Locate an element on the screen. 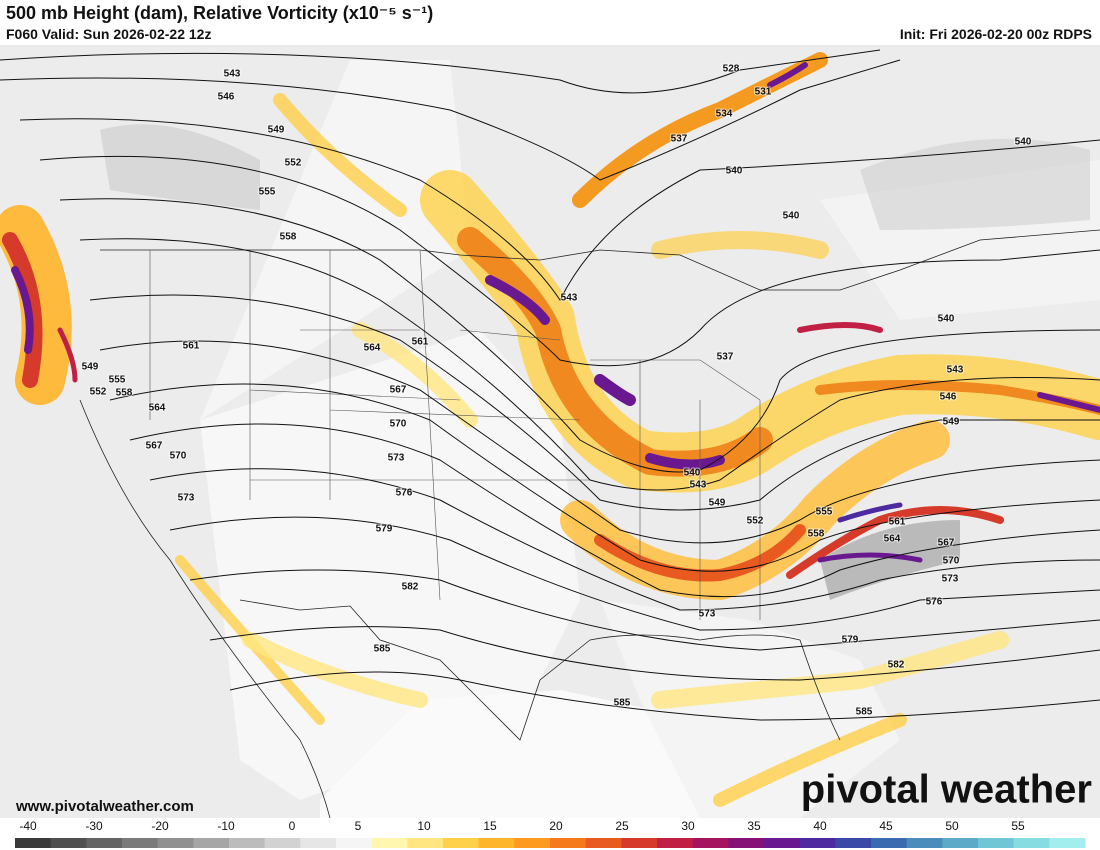 The image size is (1100, 850). watermark: pivotal weather is located at coordinates (946, 790).